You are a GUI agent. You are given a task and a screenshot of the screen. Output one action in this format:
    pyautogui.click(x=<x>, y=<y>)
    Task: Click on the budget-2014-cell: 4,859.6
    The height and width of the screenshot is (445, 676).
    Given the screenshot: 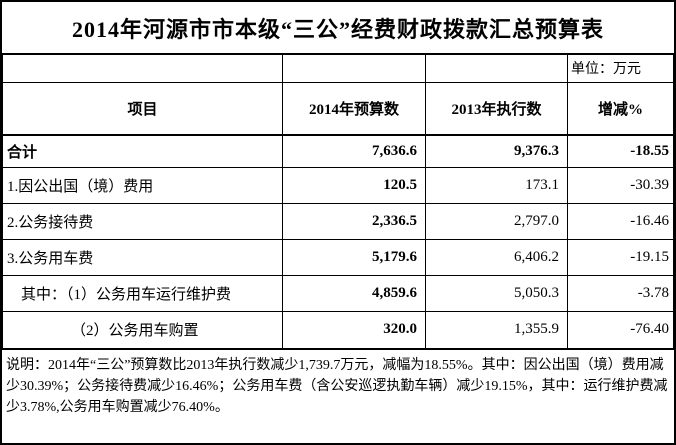 What is the action you would take?
    pyautogui.click(x=354, y=293)
    